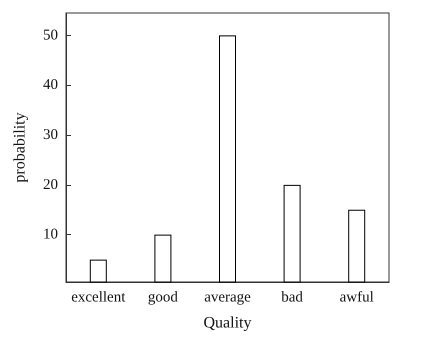 Image resolution: width=446 pixels, height=338 pixels. I want to click on y-tick-label: 30, so click(50, 135).